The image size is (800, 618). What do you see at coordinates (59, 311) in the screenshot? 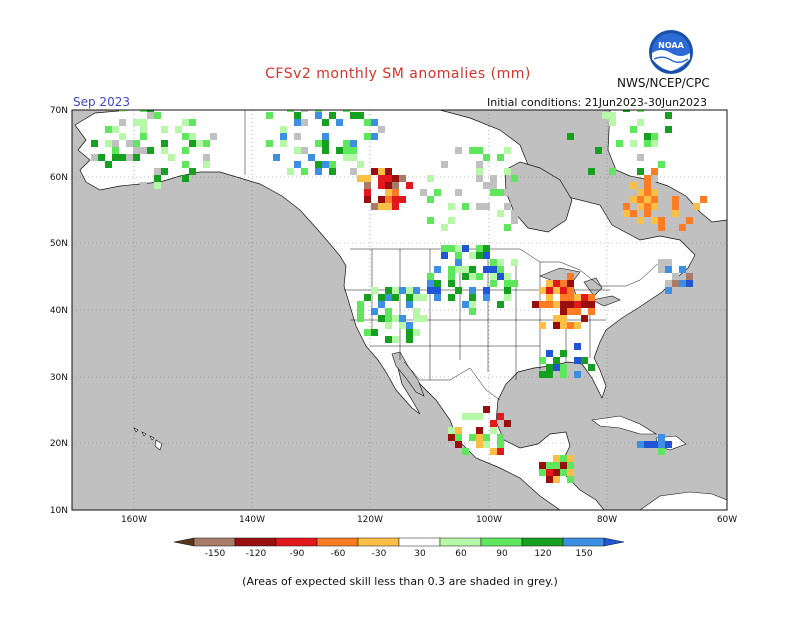
I see `latitude-labels: 70N 60N 50N 40N 30N 20N 10N` at bounding box center [59, 311].